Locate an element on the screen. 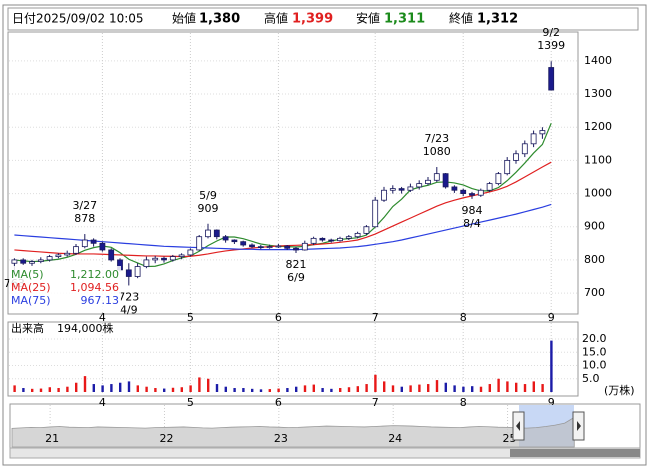  annotation-date: 7/23 is located at coordinates (436, 138).